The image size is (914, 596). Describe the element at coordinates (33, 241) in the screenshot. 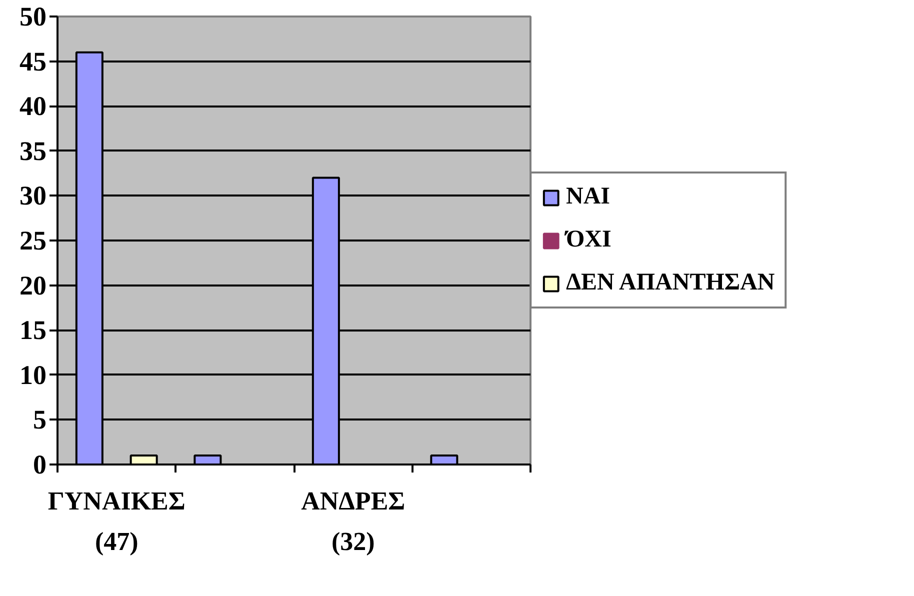

I see `y-tick-label: 25` at that location.